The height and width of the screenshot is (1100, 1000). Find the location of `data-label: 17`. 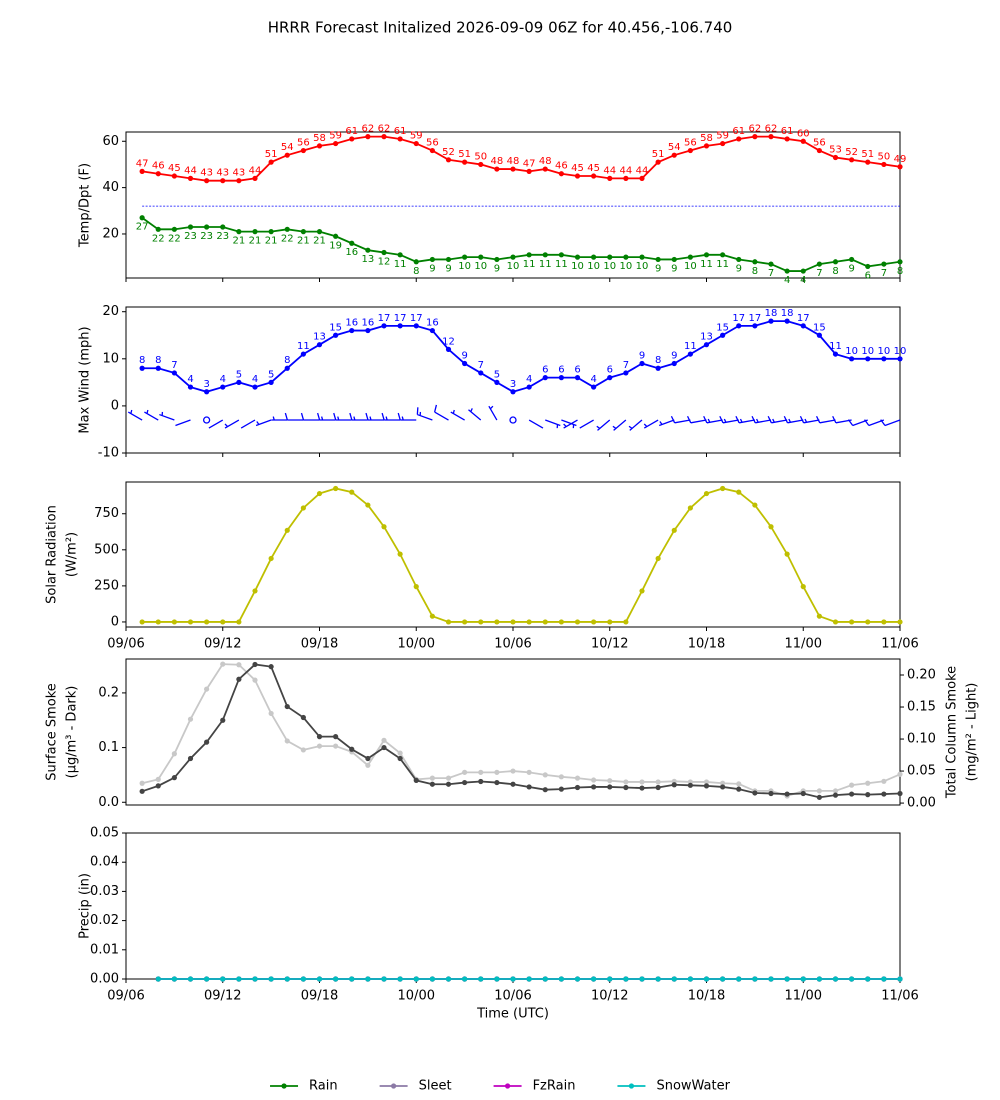

data-label: 17 is located at coordinates (416, 318).